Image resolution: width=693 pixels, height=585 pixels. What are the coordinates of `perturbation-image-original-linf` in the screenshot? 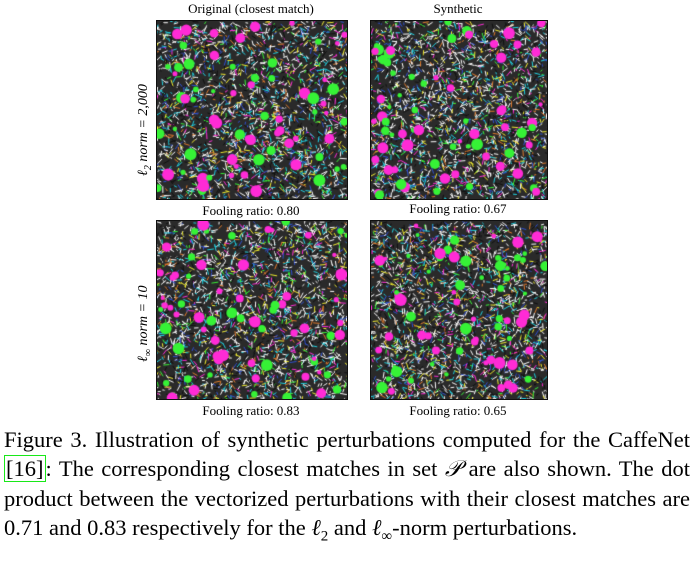 It's located at (252, 310).